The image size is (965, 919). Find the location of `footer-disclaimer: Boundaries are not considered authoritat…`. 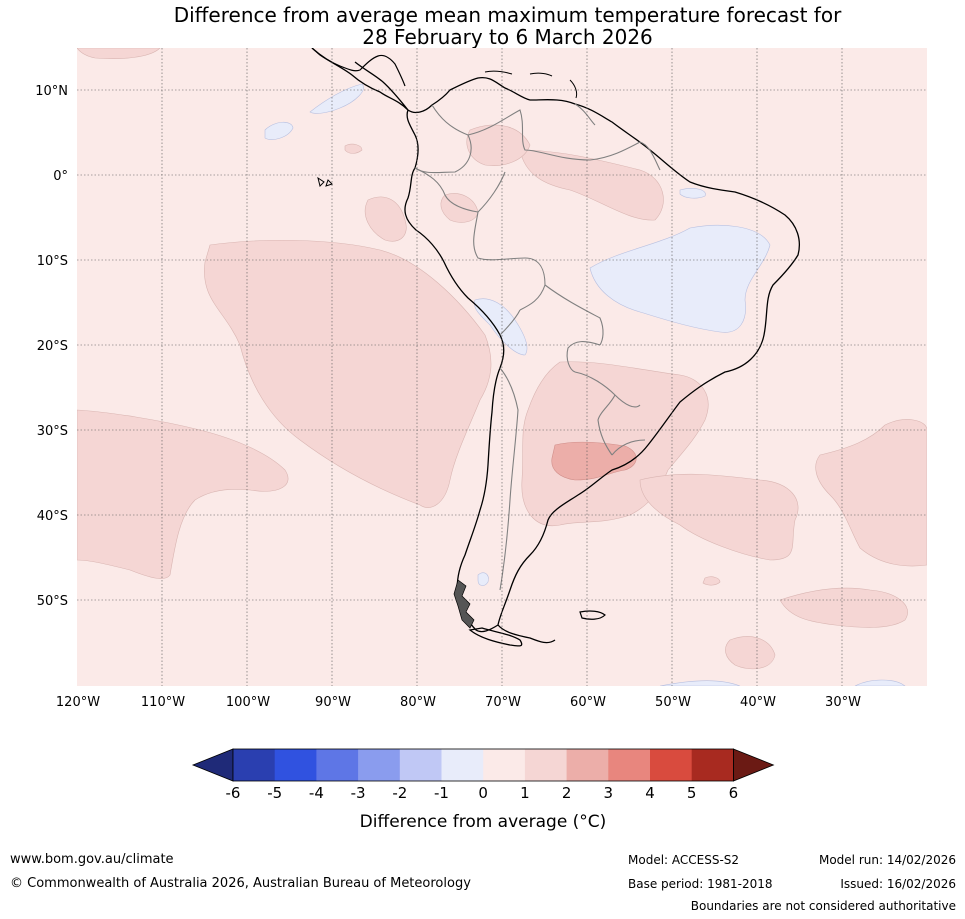

footer-disclaimer: Boundaries are not considered authoritat… is located at coordinates (823, 906).